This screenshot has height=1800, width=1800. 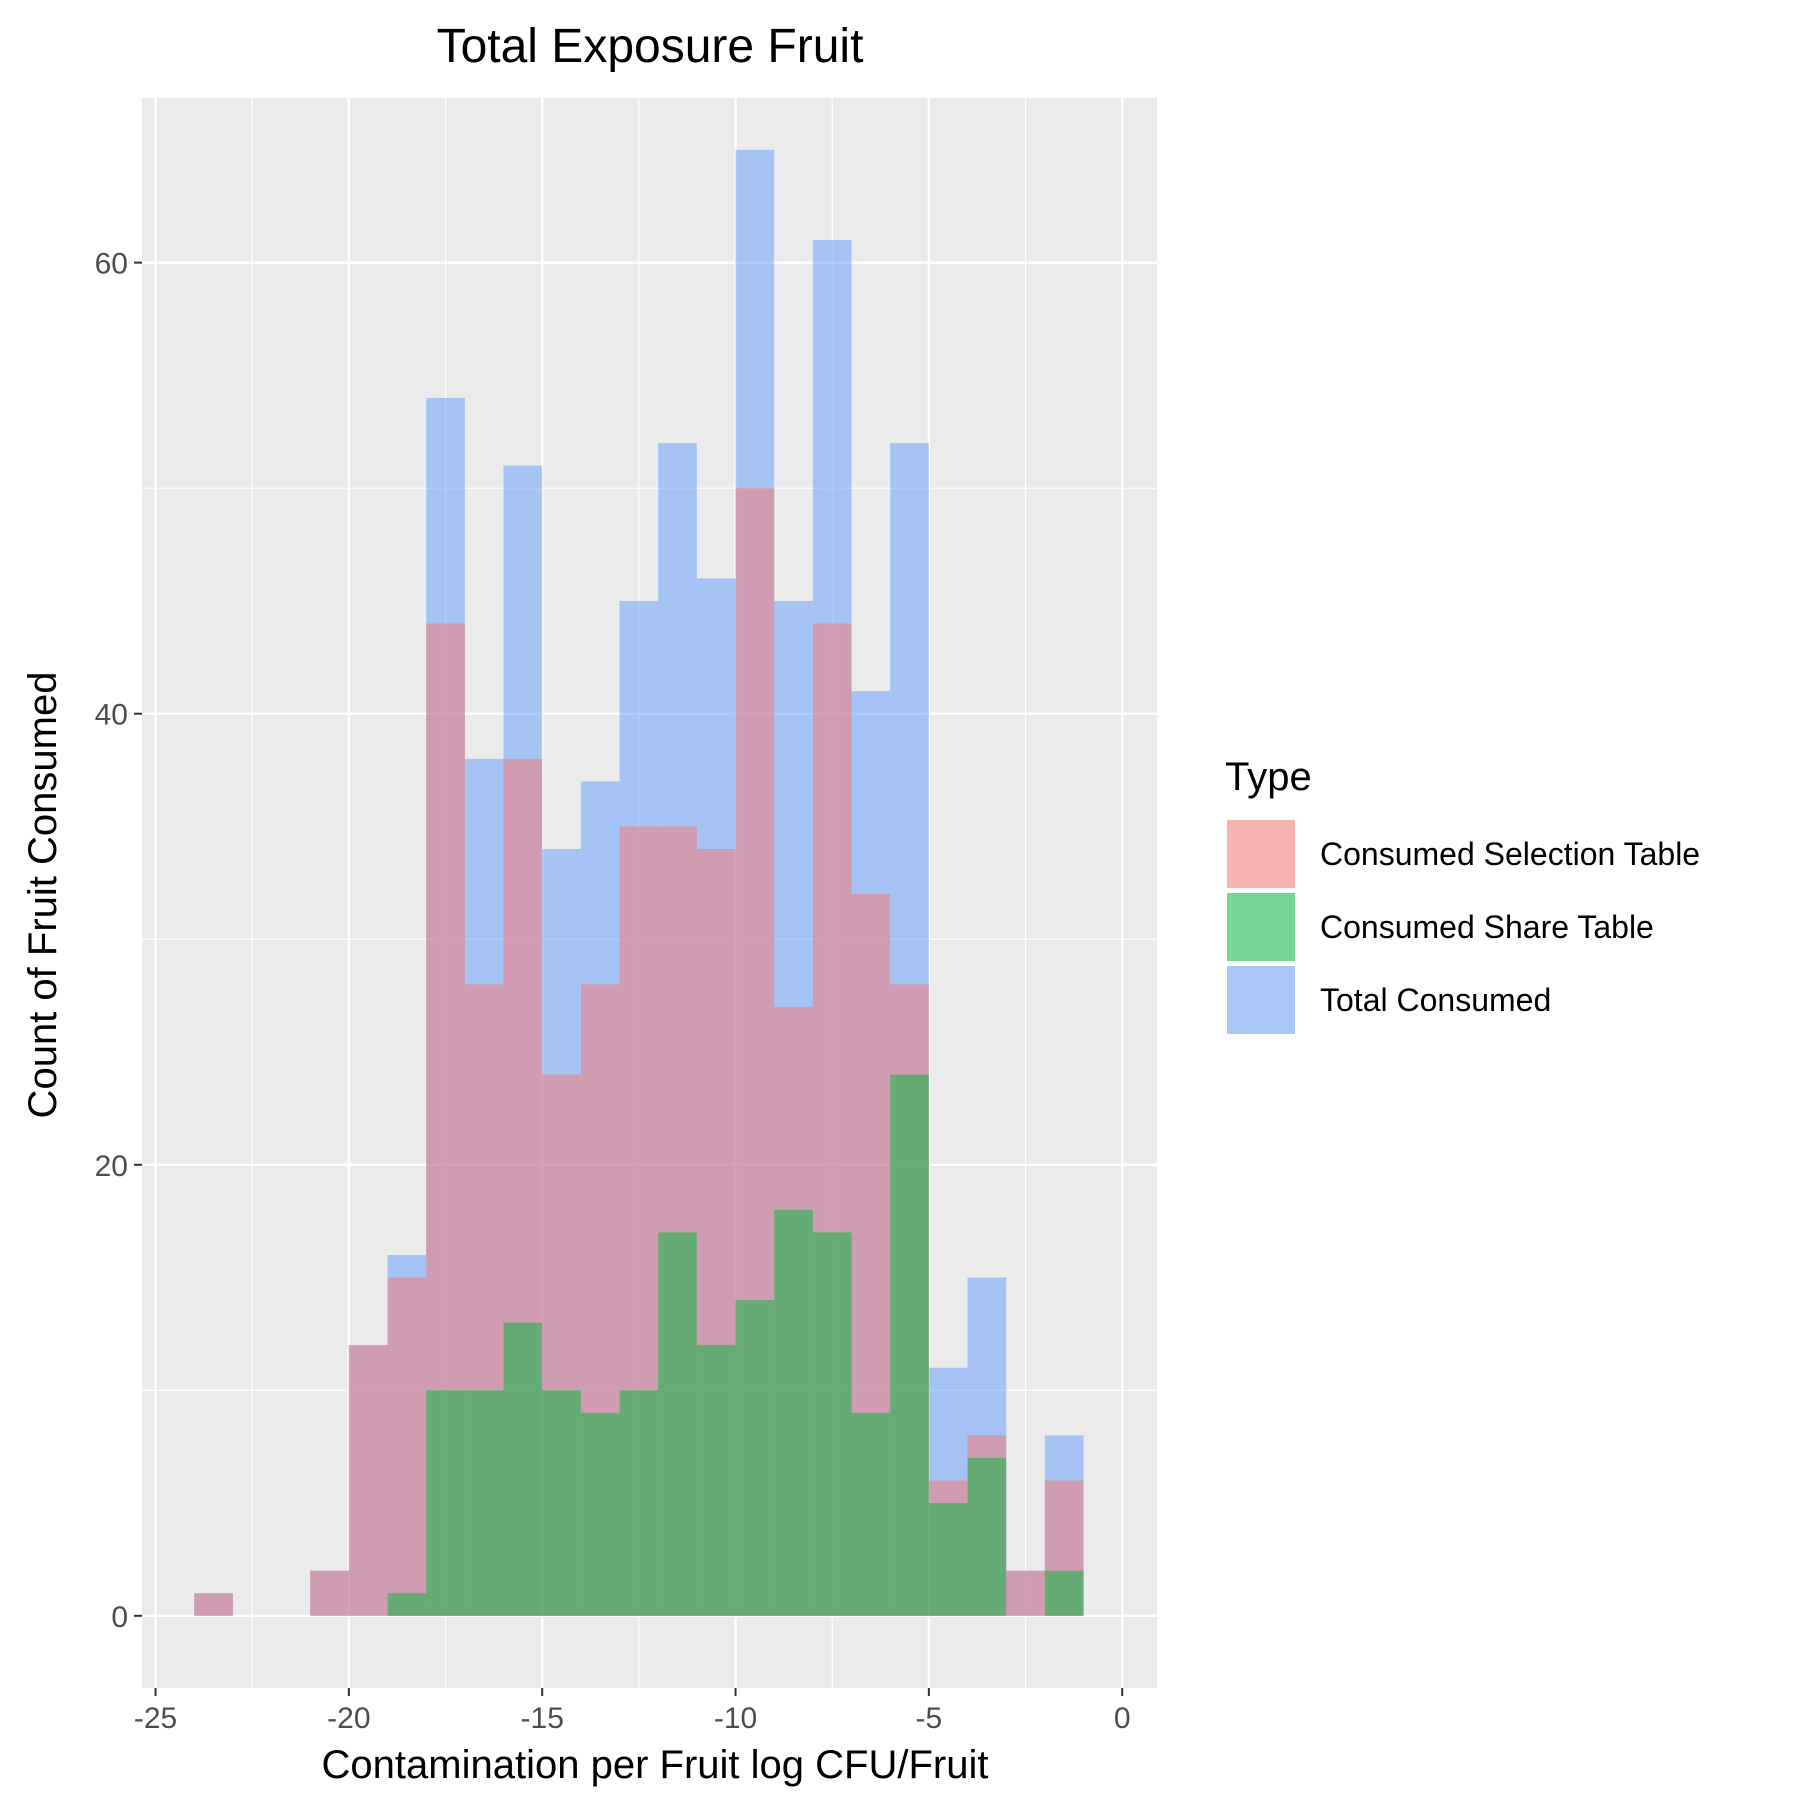 What do you see at coordinates (111, 264) in the screenshot?
I see `y-tick-label: 60` at bounding box center [111, 264].